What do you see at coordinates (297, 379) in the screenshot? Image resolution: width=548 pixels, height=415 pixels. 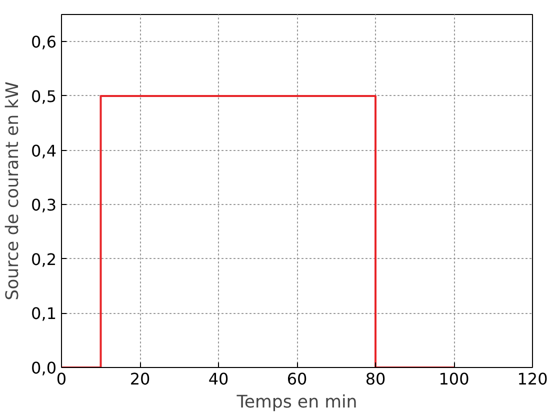 I see `x-tick-label: 60` at bounding box center [297, 379].